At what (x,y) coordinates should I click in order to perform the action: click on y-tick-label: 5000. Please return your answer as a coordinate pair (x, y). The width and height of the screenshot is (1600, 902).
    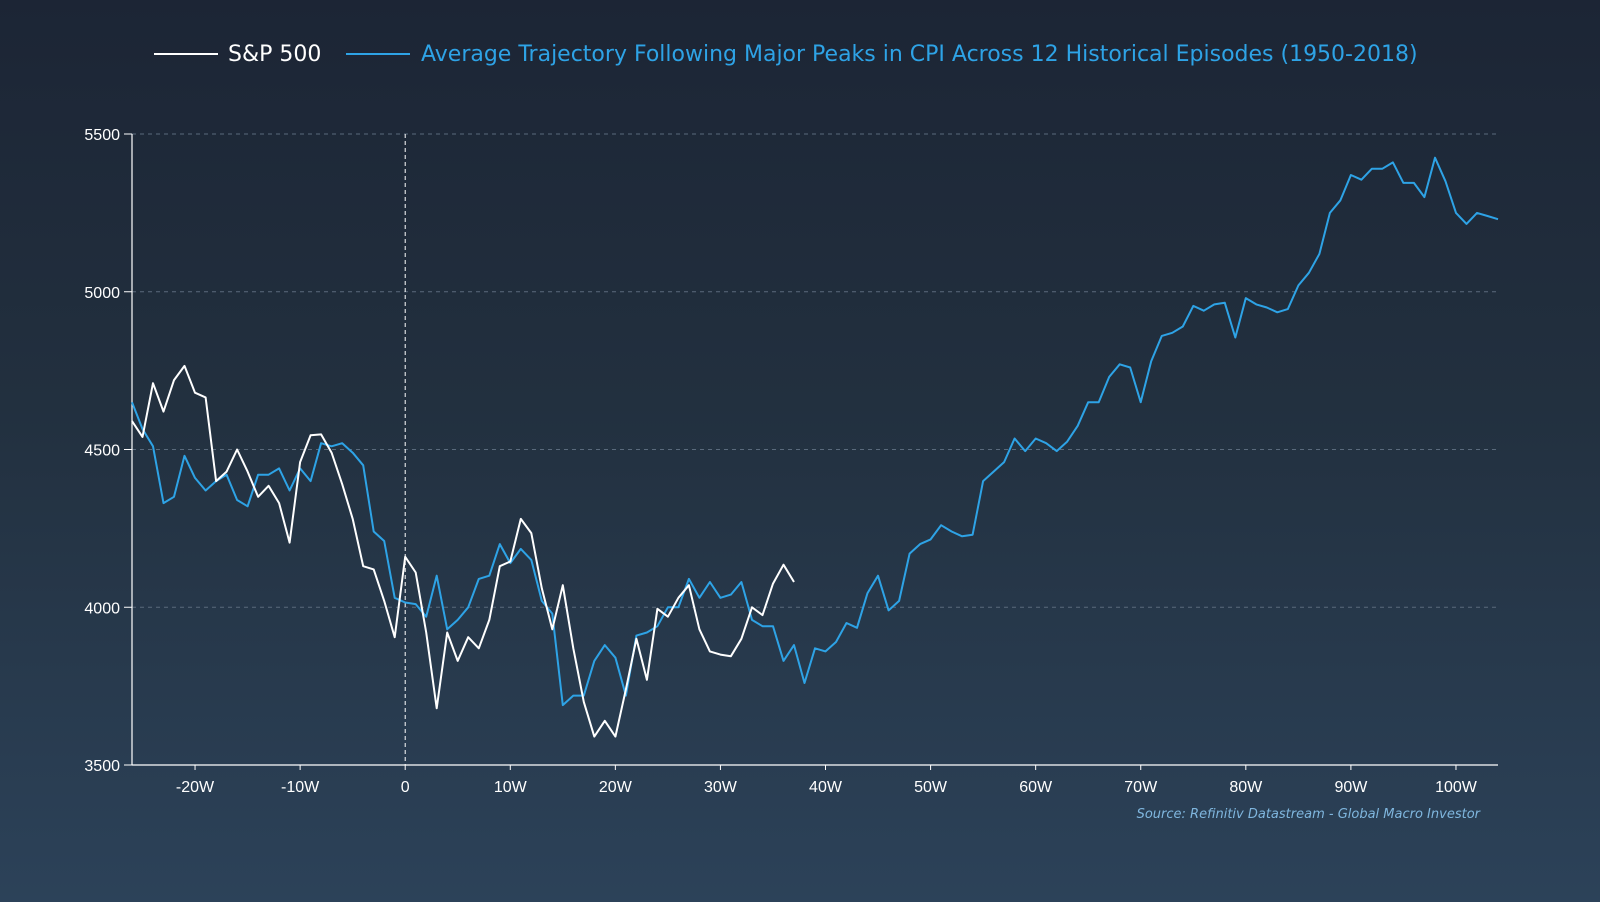
    Looking at the image, I should click on (102, 293).